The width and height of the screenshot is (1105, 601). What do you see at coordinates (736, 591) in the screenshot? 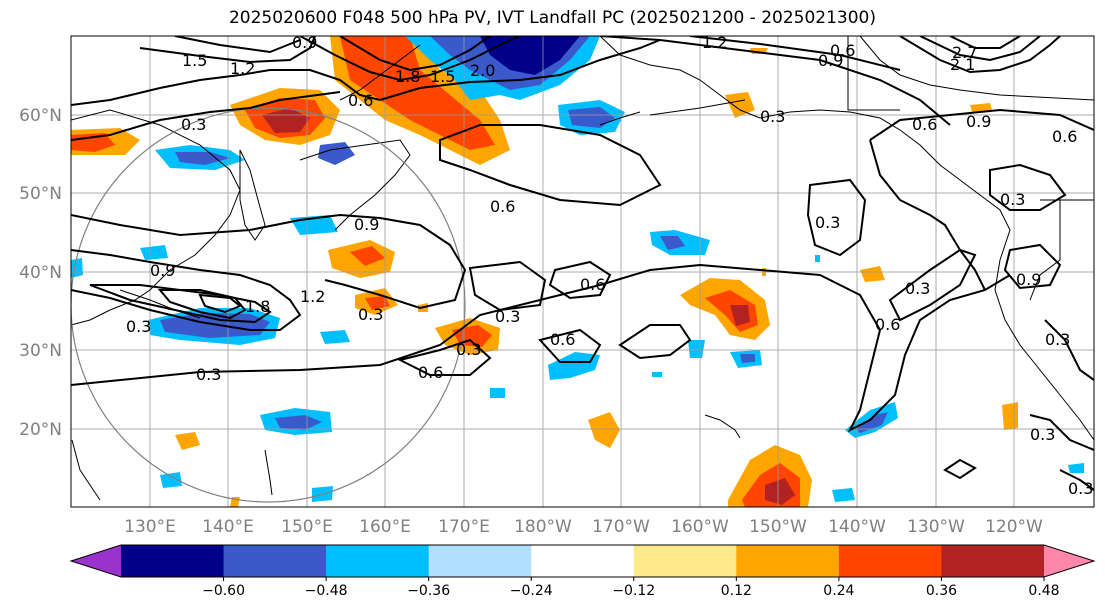
I see `colorbar-tick-label: 0.12` at bounding box center [736, 591].